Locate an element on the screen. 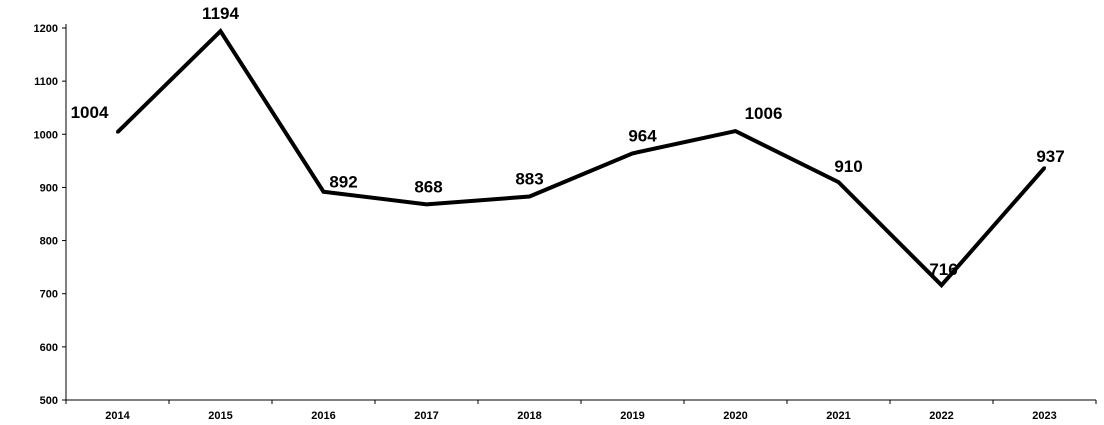 The width and height of the screenshot is (1104, 425). x-tick-label: 2019 is located at coordinates (632, 416).